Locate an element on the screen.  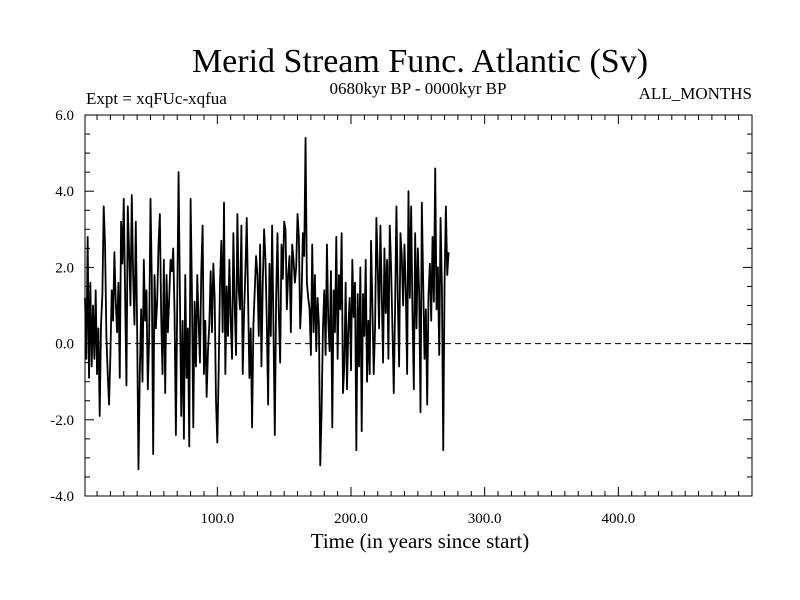
y-tick-label: 4.0 is located at coordinates (64, 192).